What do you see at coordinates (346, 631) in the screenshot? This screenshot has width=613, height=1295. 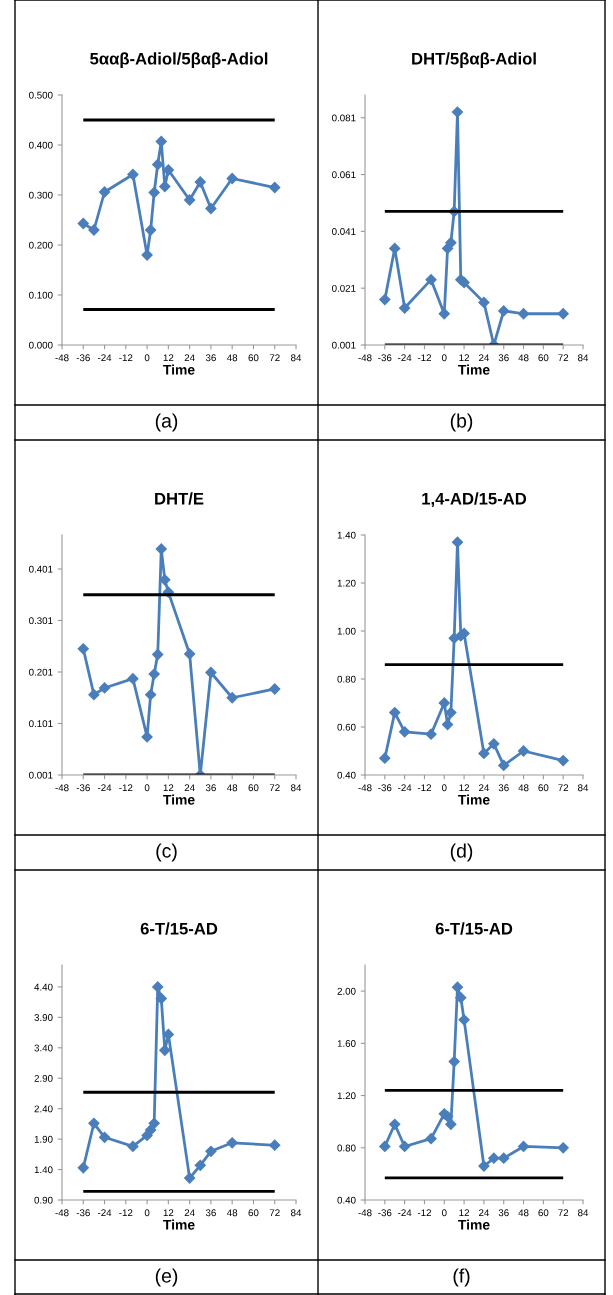 I see `y-tick-label: 1.00` at bounding box center [346, 631].